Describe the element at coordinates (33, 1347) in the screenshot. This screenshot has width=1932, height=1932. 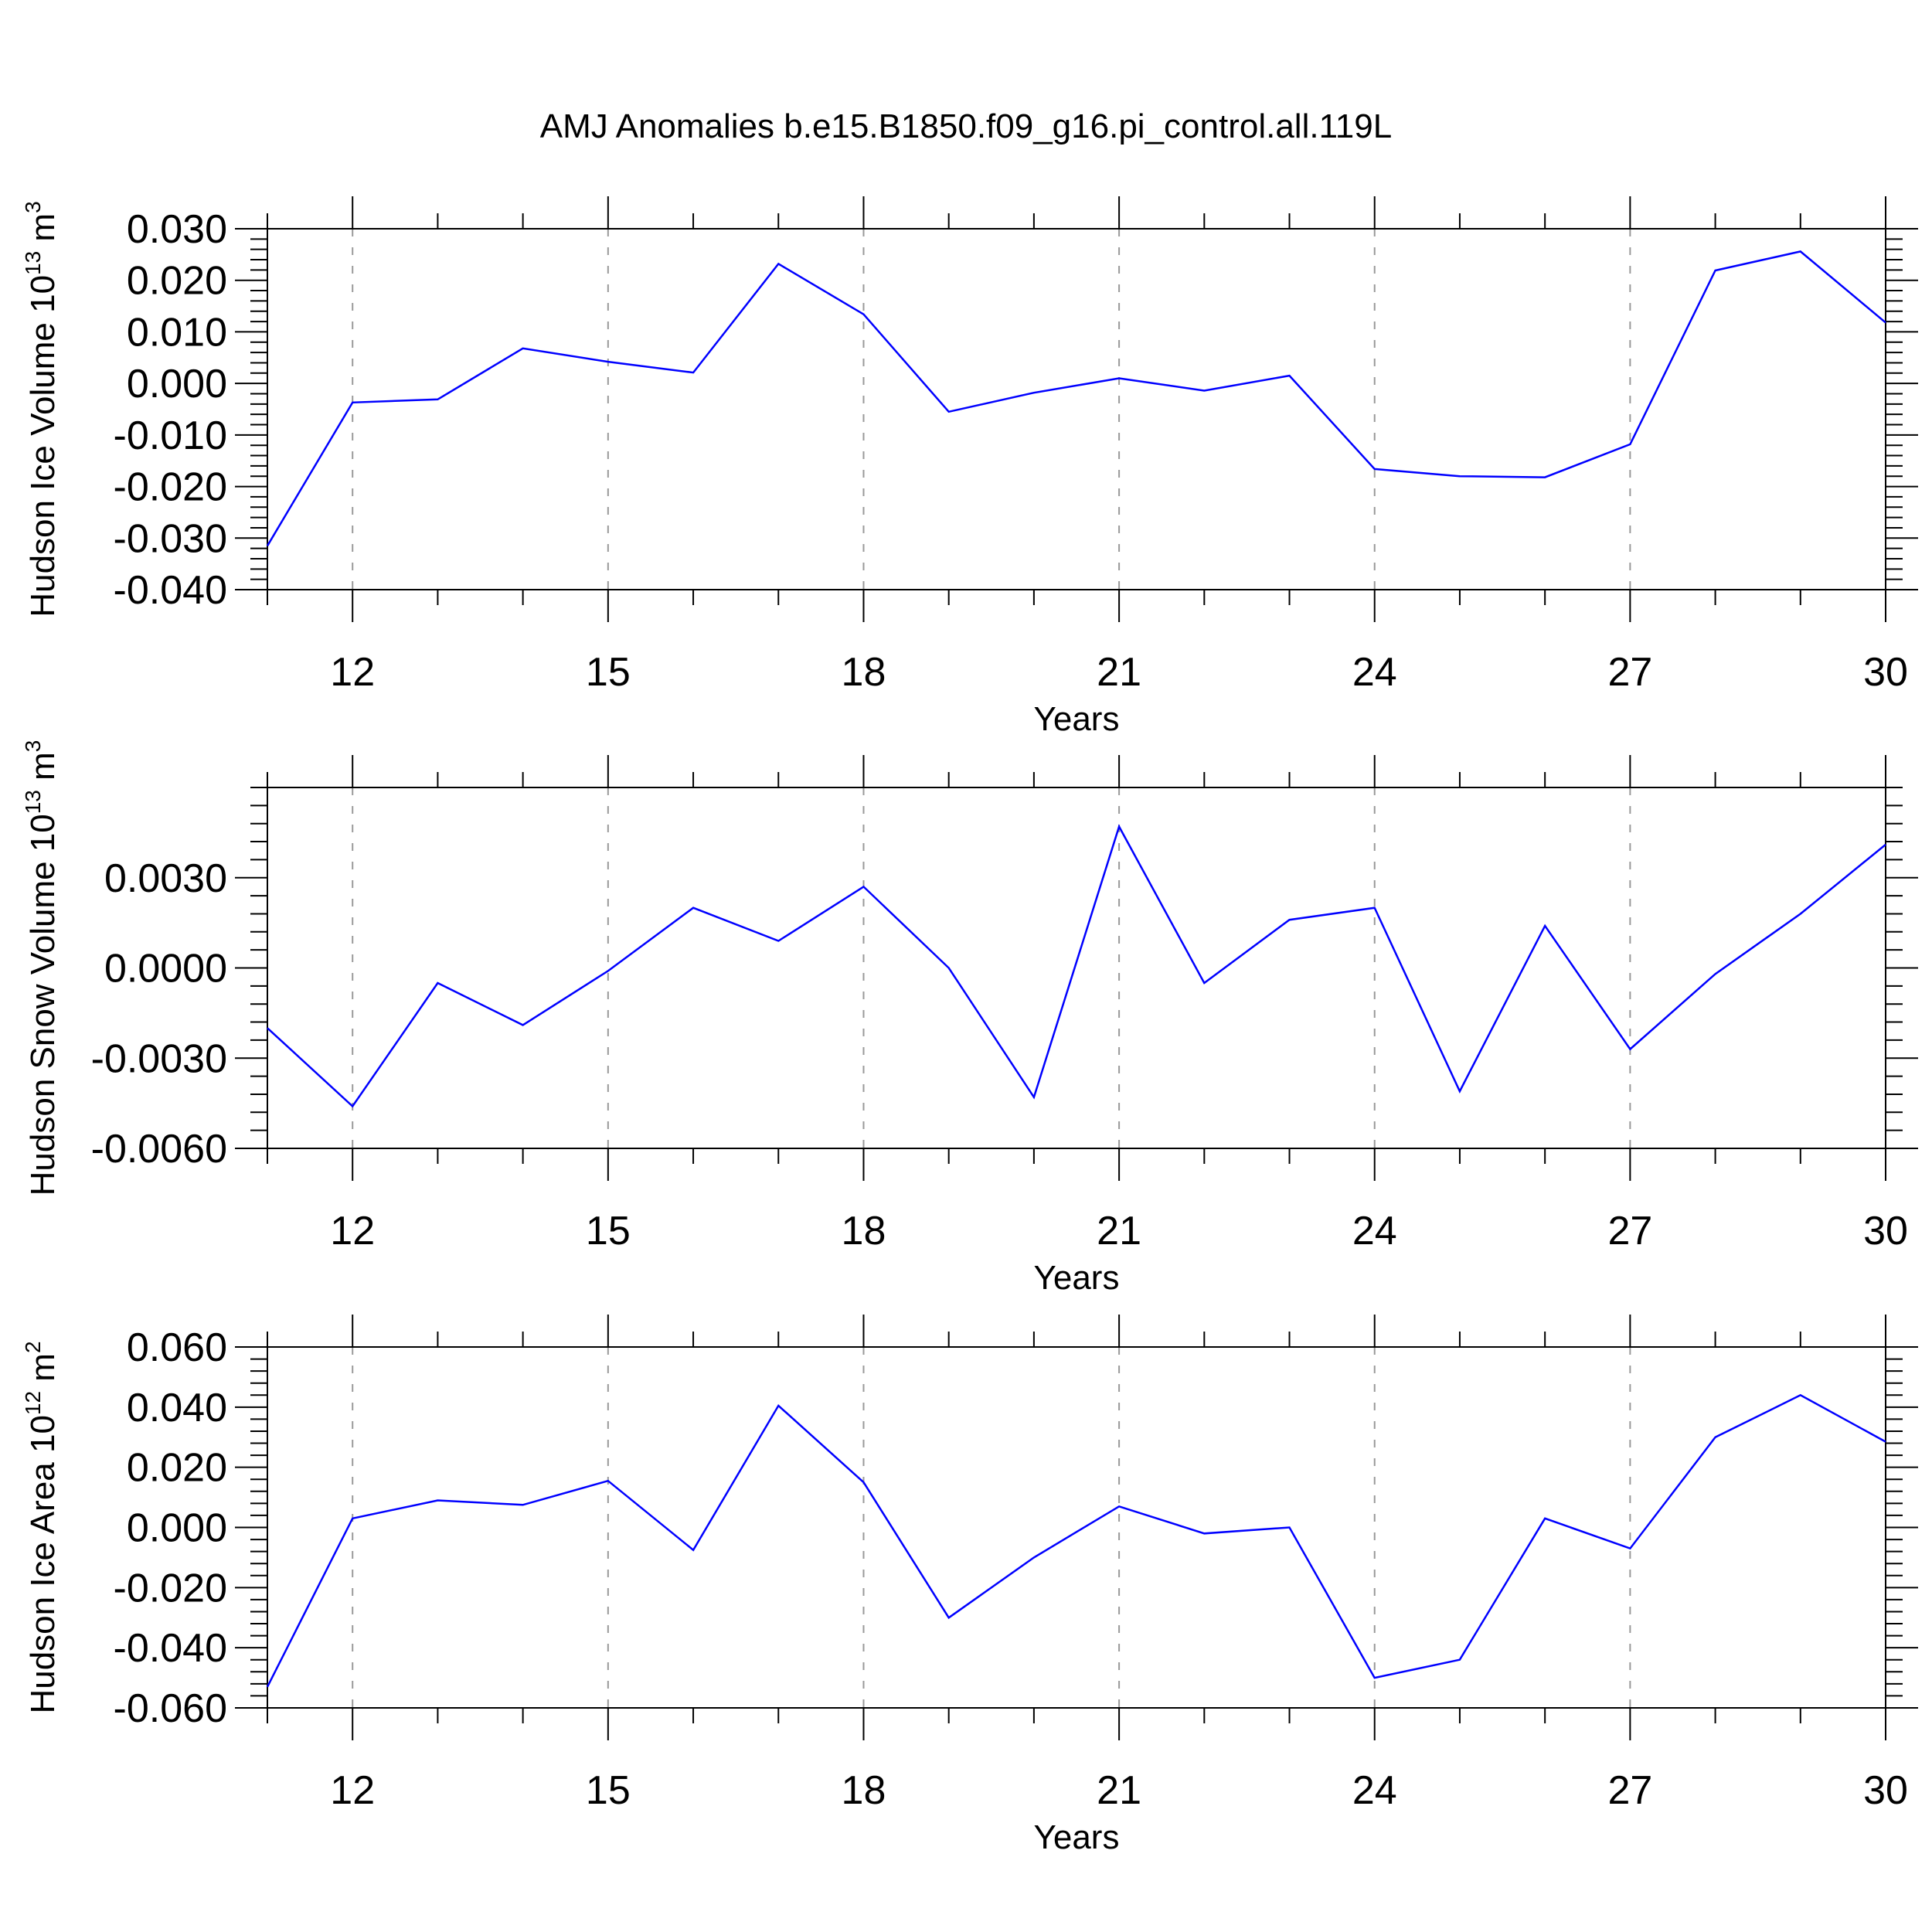
I see `y-axis-label-unit-exponent: 2` at that location.